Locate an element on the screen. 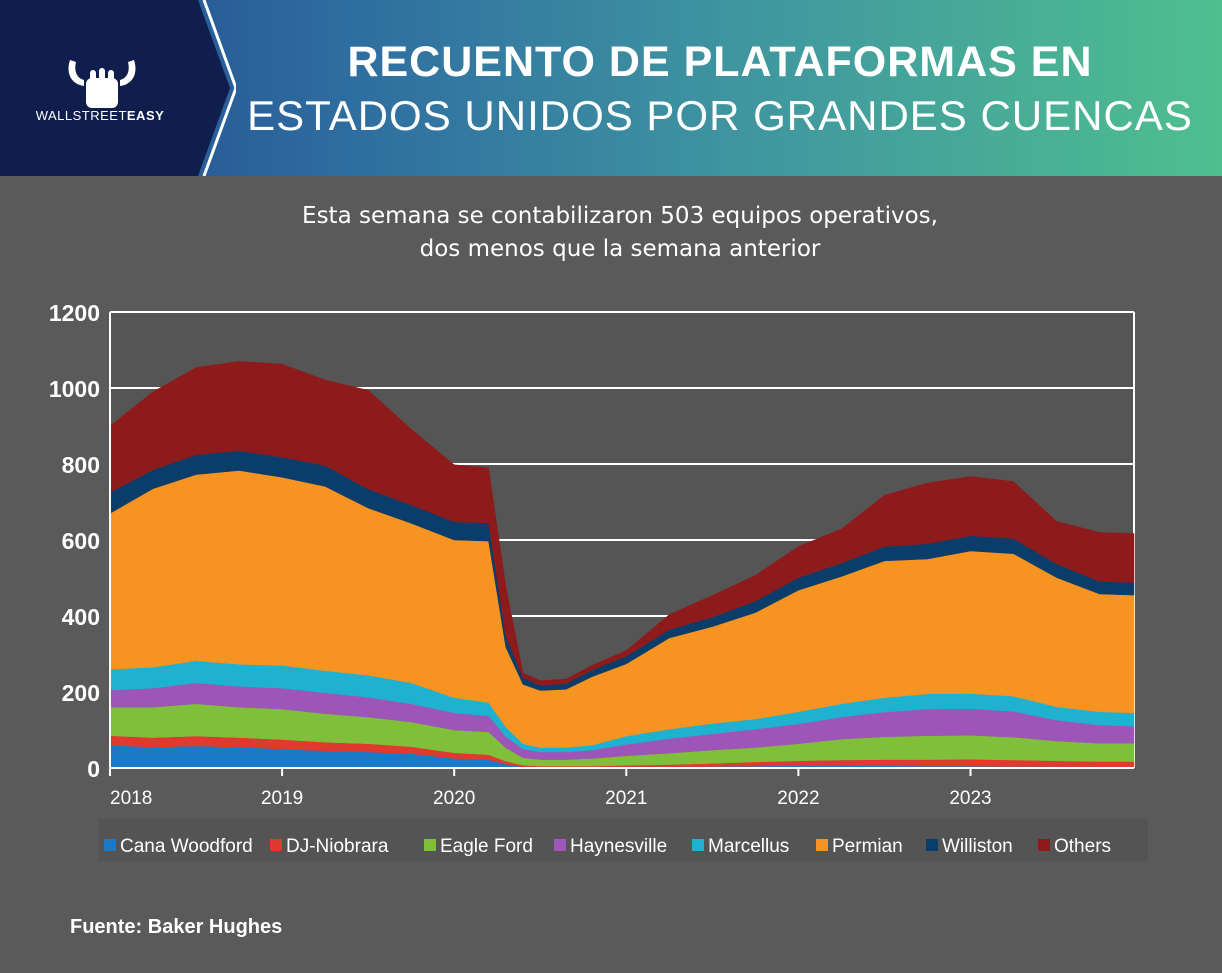 The width and height of the screenshot is (1222, 973). brand-logo-text: WALLSTREETEASY is located at coordinates (100, 115).